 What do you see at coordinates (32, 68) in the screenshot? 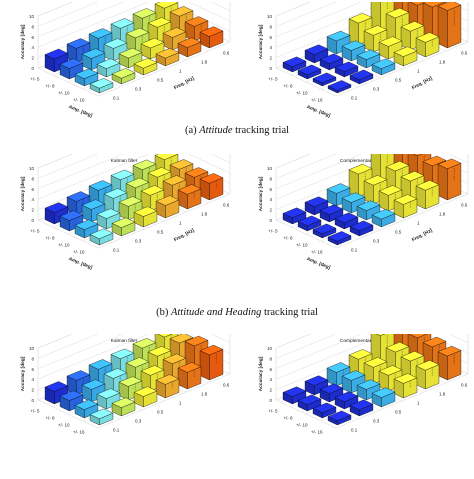
I see `z-tick-label: 0` at bounding box center [32, 68].